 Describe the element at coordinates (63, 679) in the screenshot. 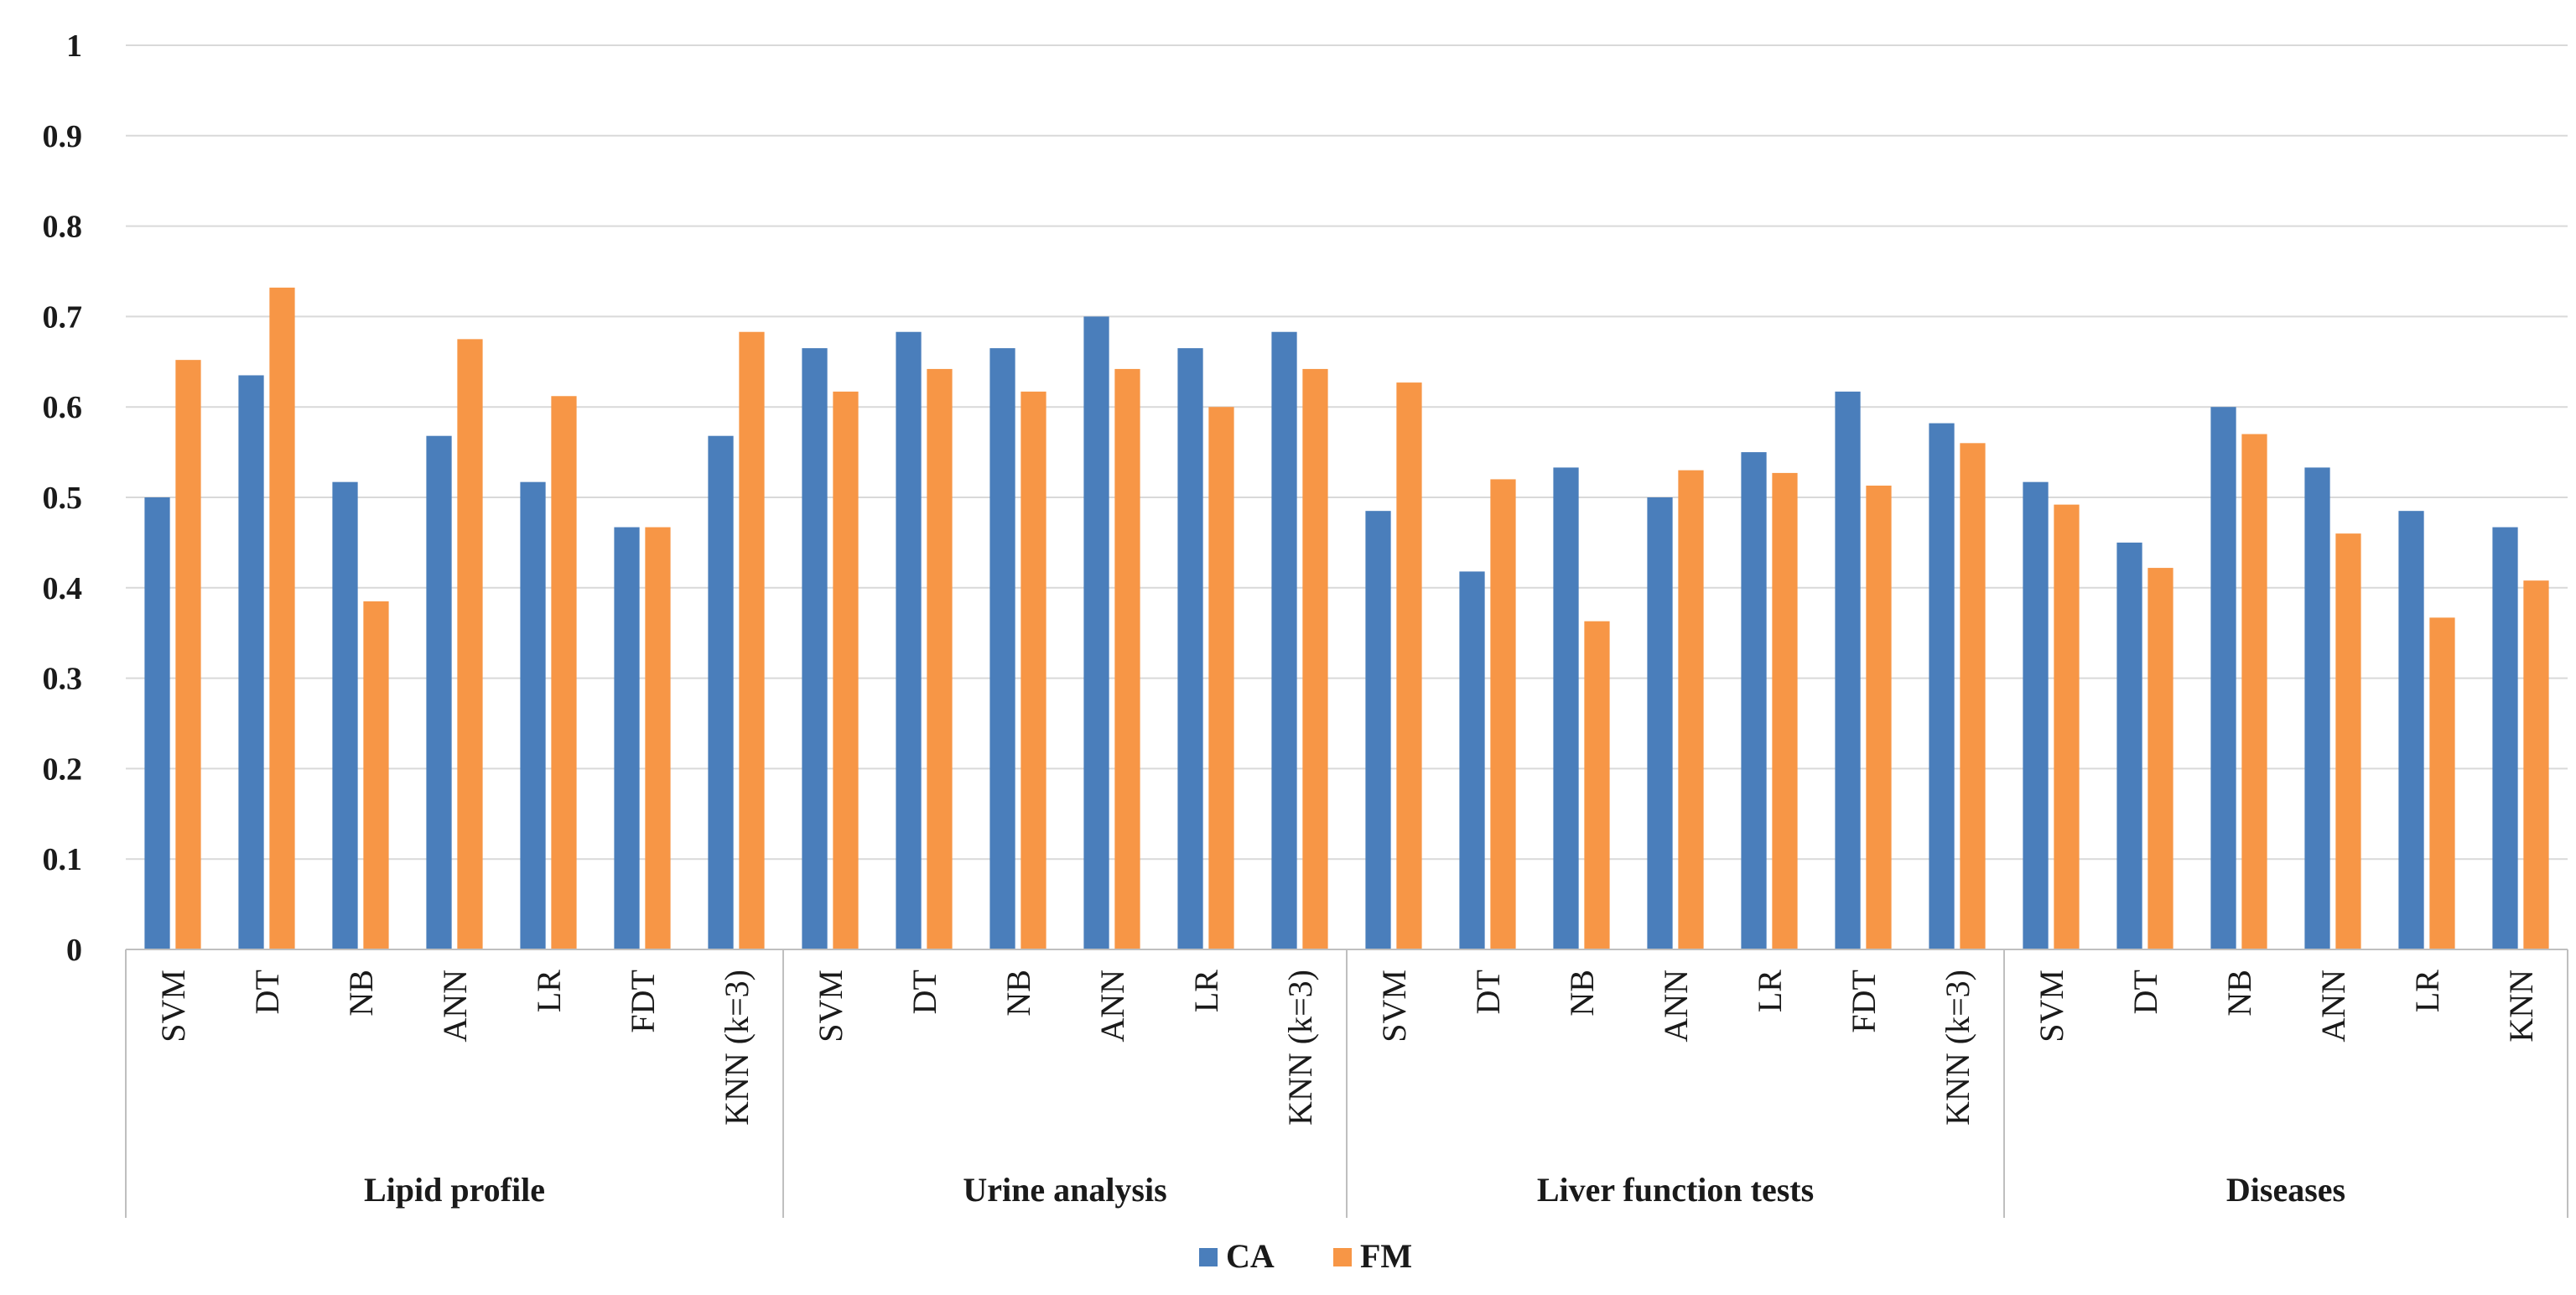

I see `y-tick-label: 0.3` at that location.